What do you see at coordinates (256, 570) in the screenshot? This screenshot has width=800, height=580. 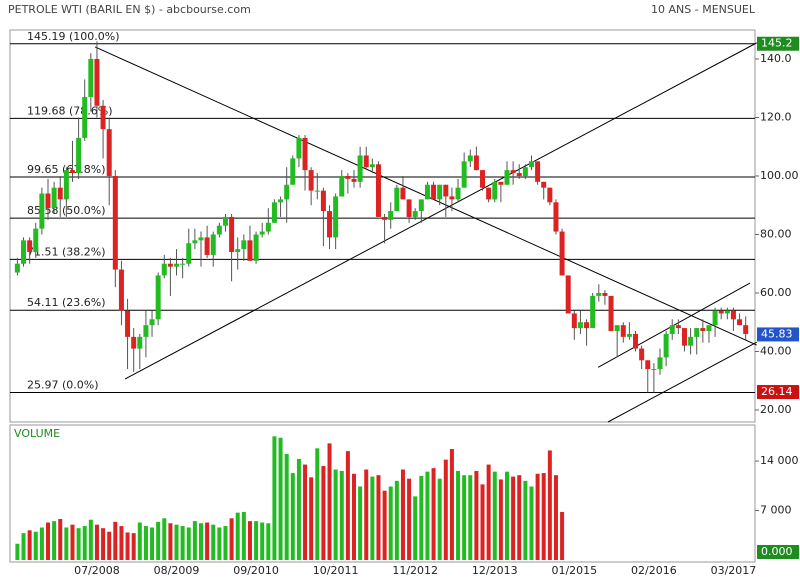 I see `x-tick-label: 09/2010` at bounding box center [256, 570].